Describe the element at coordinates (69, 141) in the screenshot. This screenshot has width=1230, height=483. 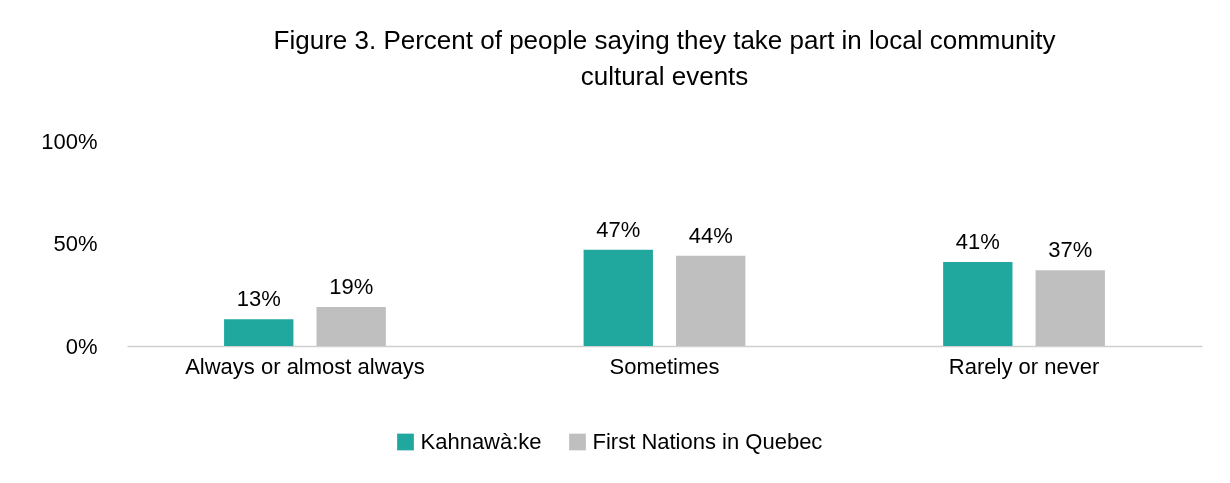
I see `y-tick-label: 100%` at that location.